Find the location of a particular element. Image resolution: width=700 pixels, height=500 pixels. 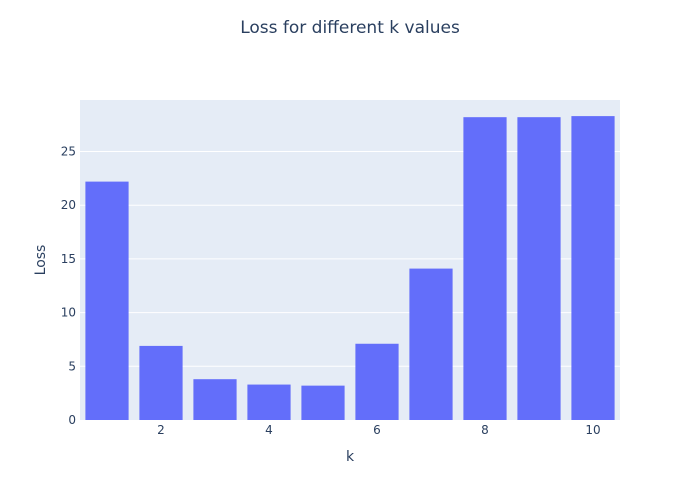

x-axis-ticks: 2 4 6 8 10 is located at coordinates (378, 430).